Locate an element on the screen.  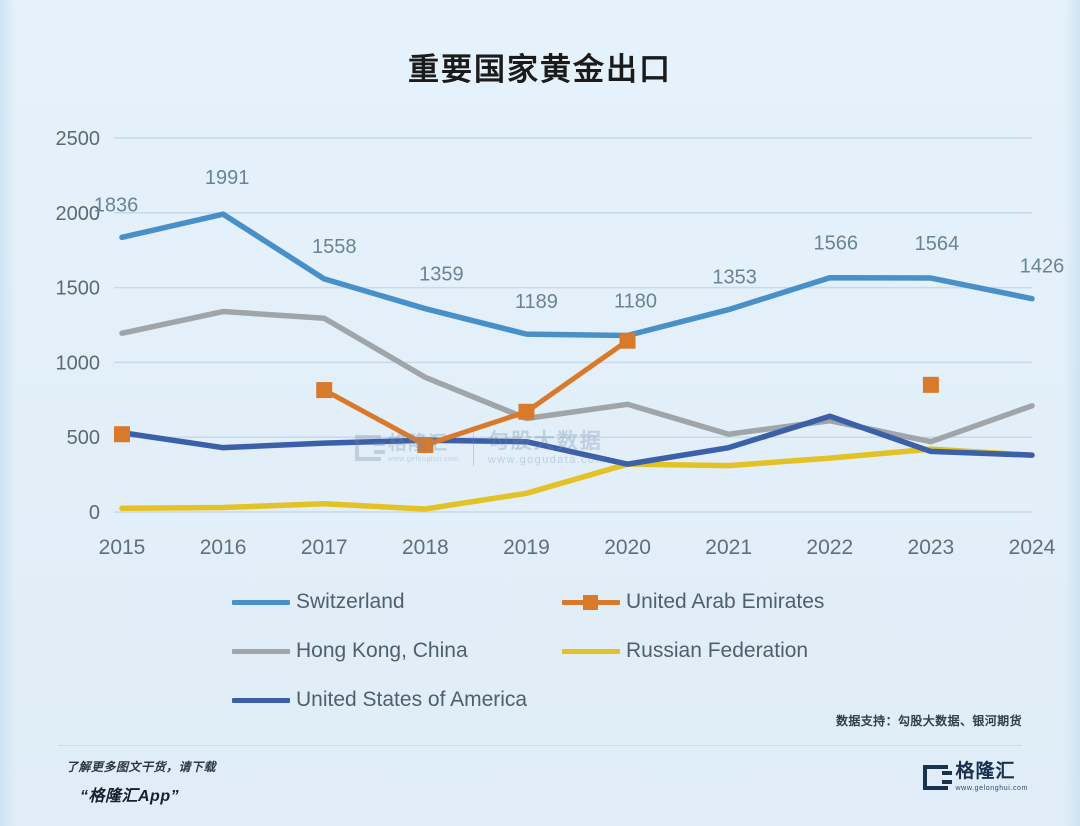
x-axis-tick-label: 2024 is located at coordinates (1032, 547).